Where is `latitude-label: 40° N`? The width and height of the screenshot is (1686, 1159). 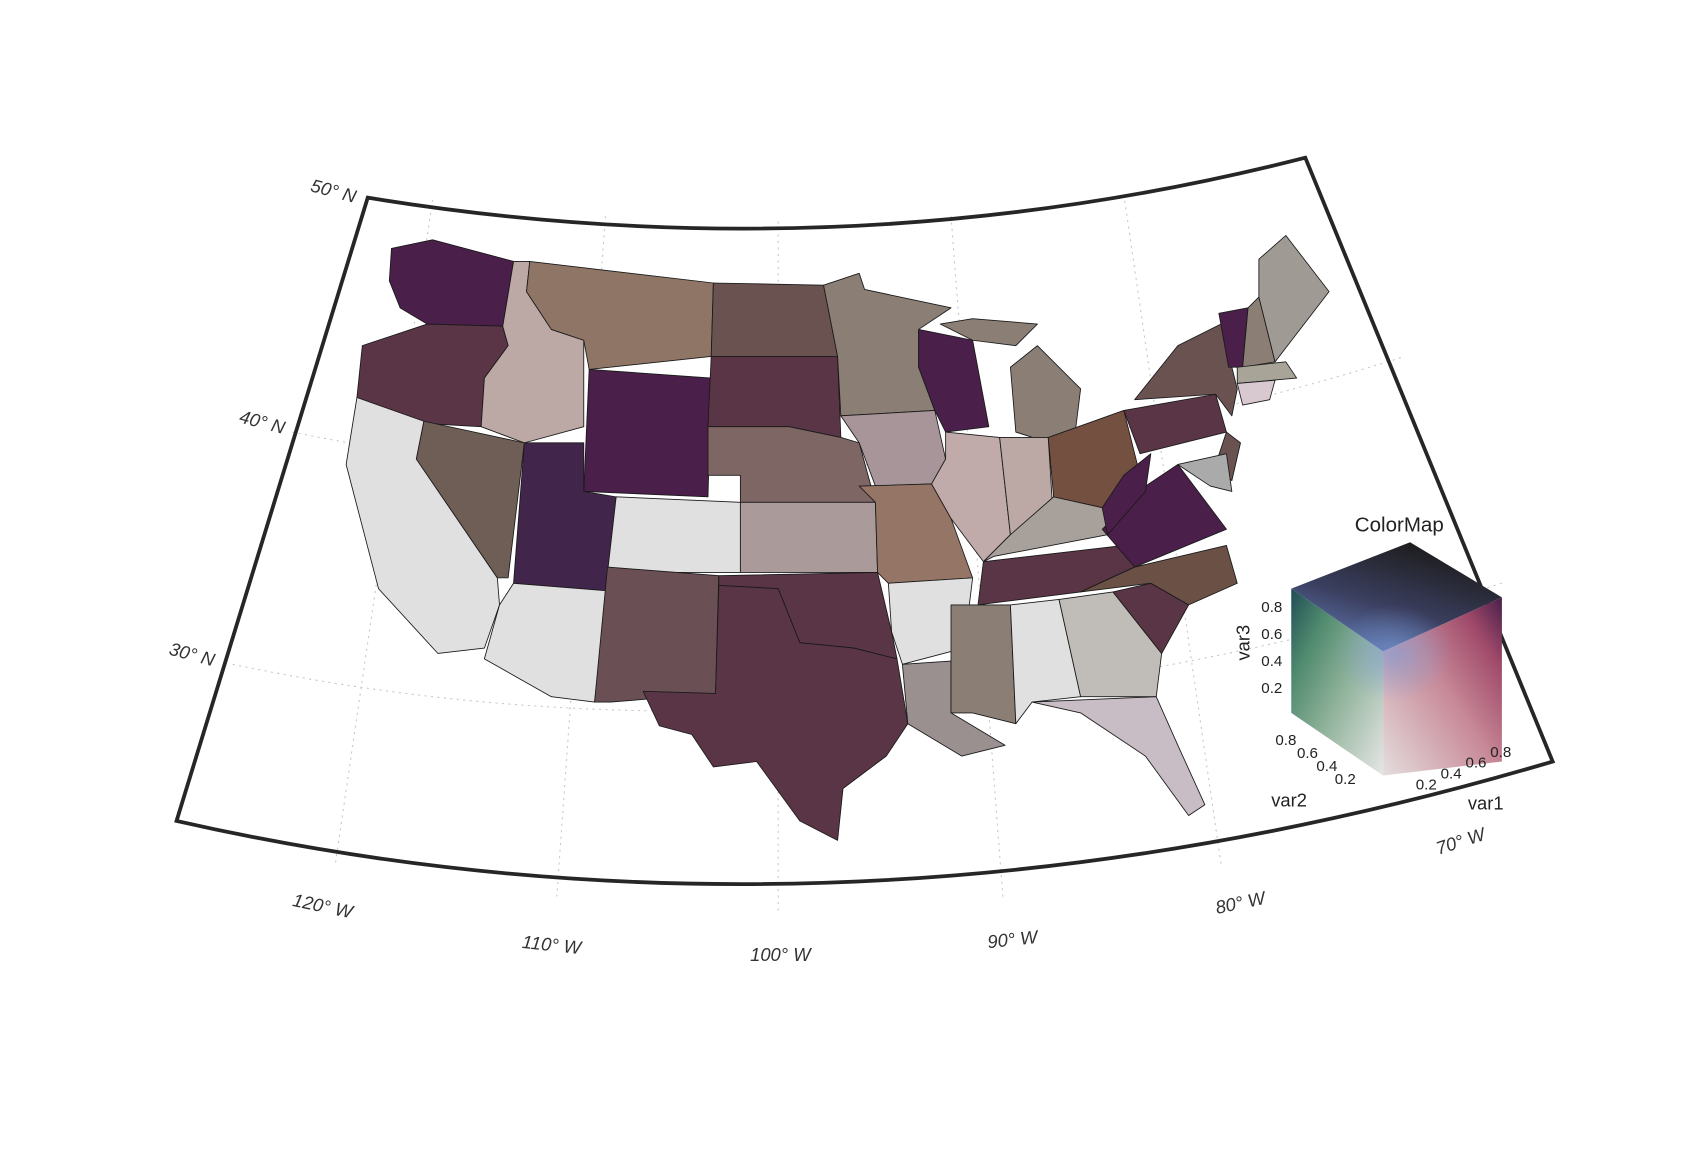 latitude-label: 40° N is located at coordinates (262, 422).